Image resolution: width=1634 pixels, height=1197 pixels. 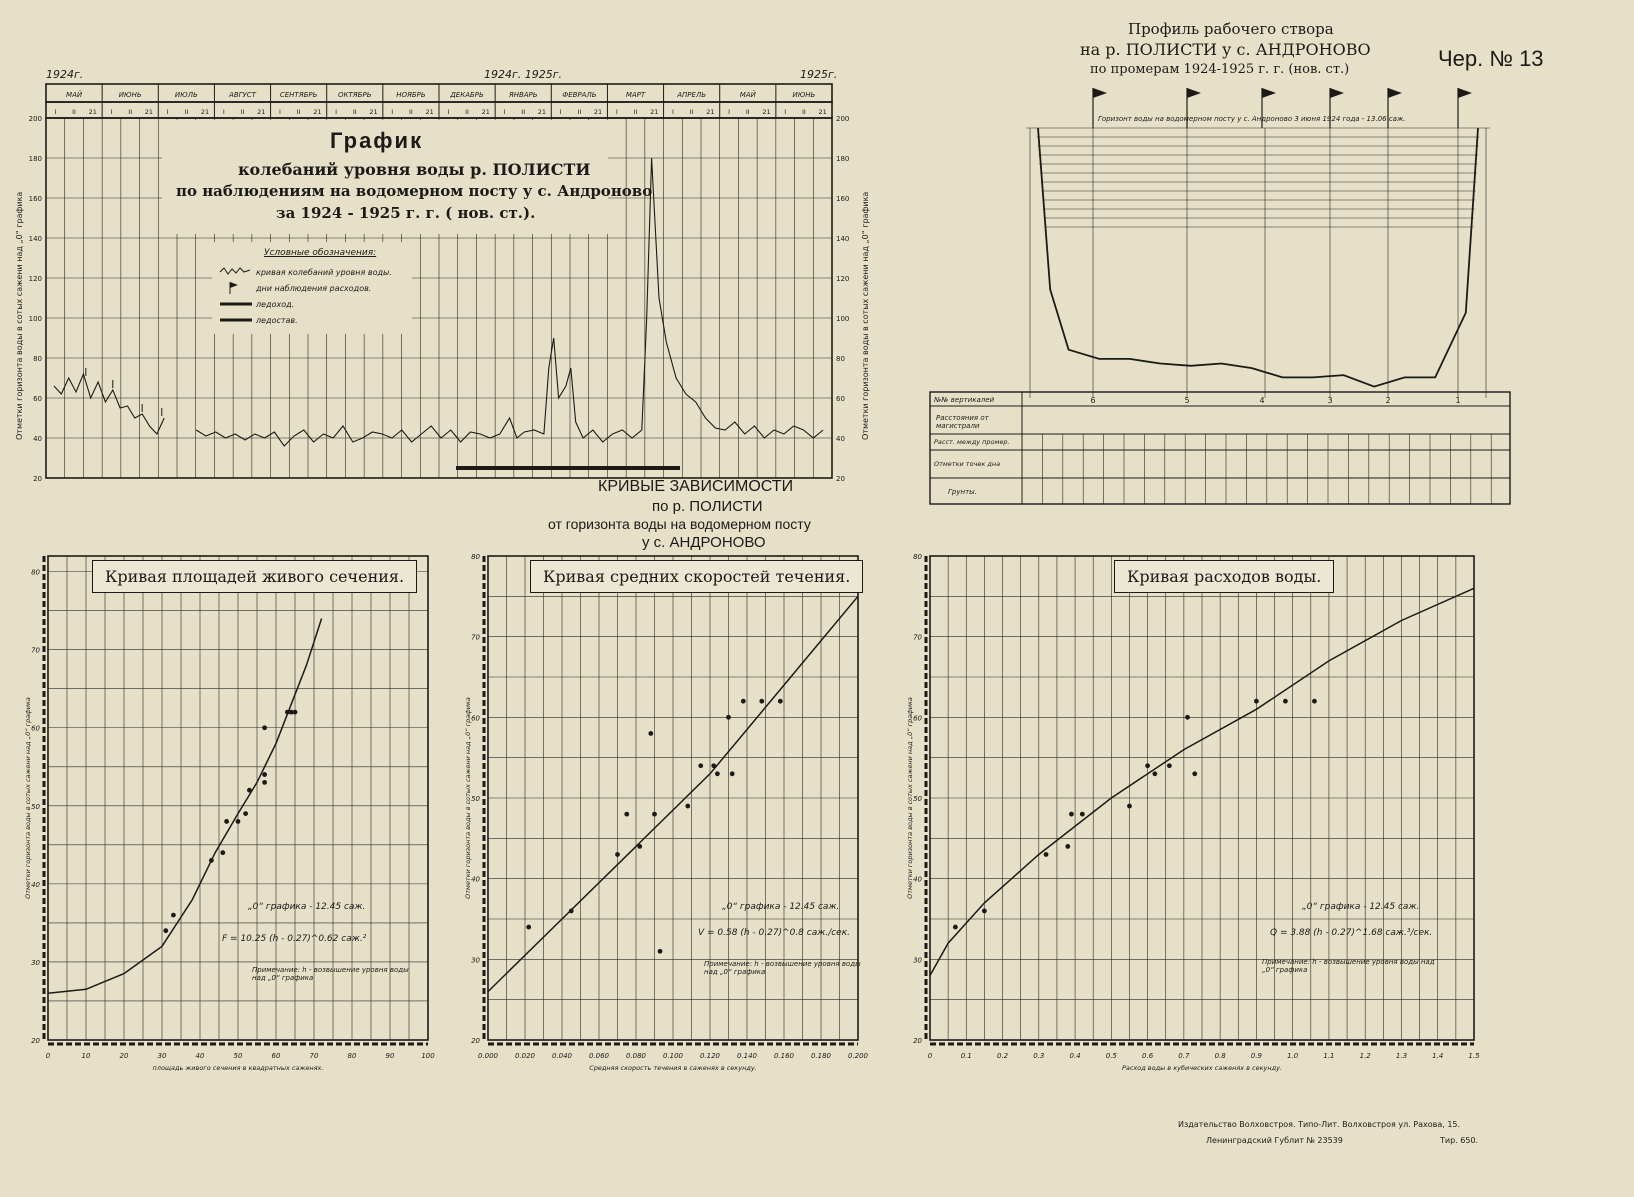 I want to click on month-label: ИЮНЬ, so click(x=130, y=95).